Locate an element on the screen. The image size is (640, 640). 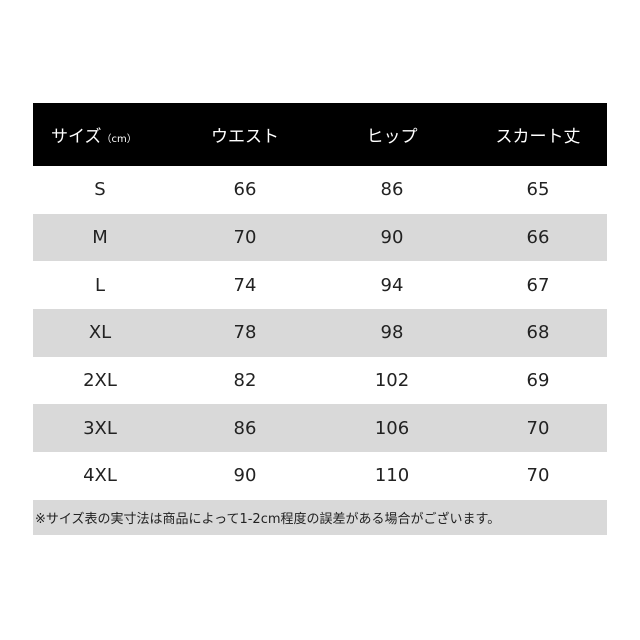
header-size: サイズ（cm） is located at coordinates (94, 134).